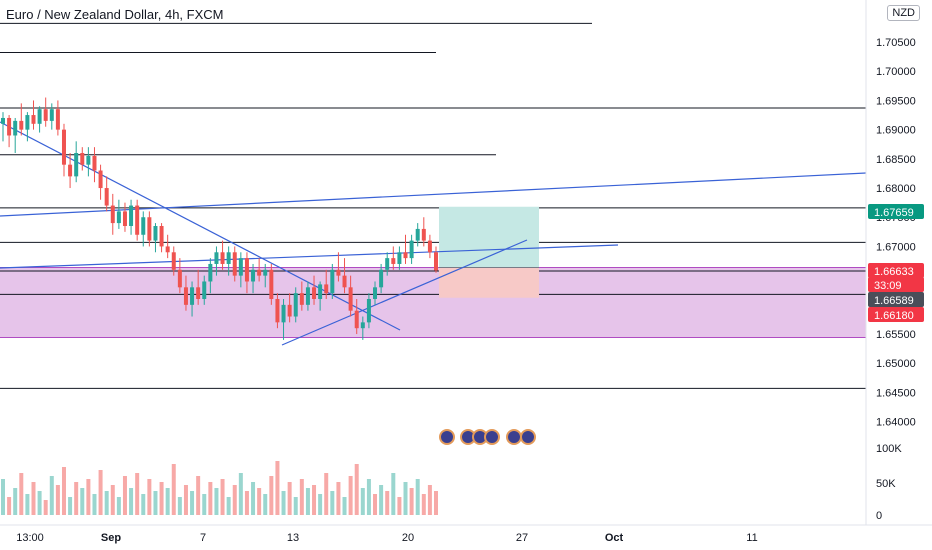 This screenshot has height=550, width=932. Describe the element at coordinates (896, 160) in the screenshot. I see `price-tick-label: 1.68500` at that location.